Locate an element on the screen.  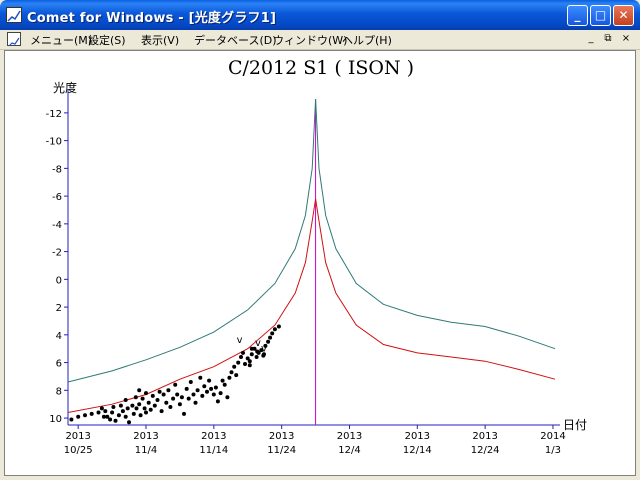
x-tick-date: 1/3 is located at coordinates (553, 450).